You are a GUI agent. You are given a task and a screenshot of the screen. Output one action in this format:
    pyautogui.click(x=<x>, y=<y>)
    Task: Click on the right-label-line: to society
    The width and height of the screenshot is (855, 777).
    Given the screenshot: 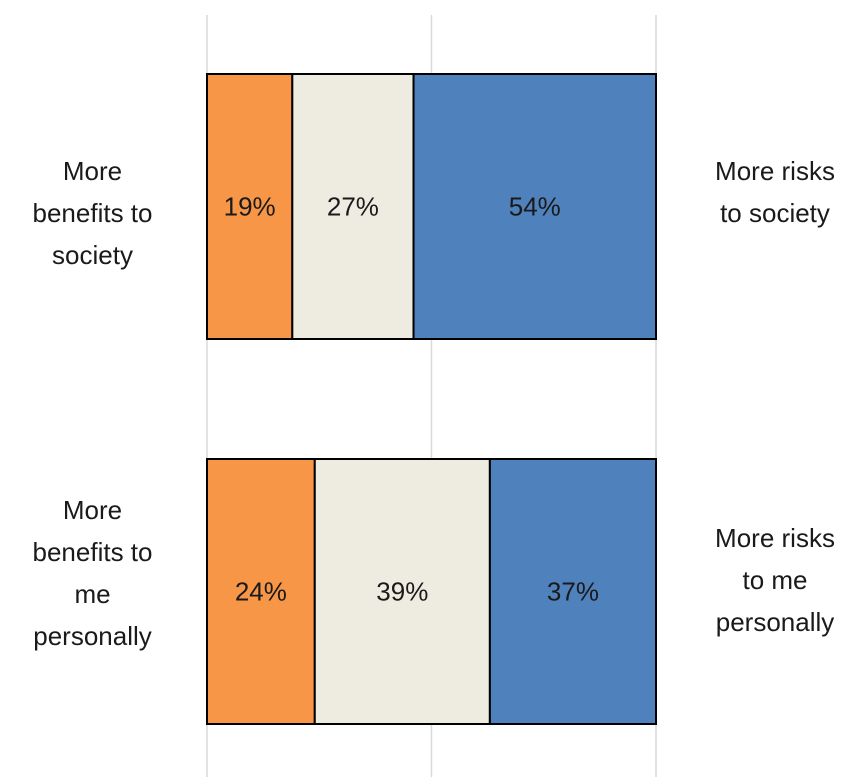 What is the action you would take?
    pyautogui.click(x=775, y=213)
    